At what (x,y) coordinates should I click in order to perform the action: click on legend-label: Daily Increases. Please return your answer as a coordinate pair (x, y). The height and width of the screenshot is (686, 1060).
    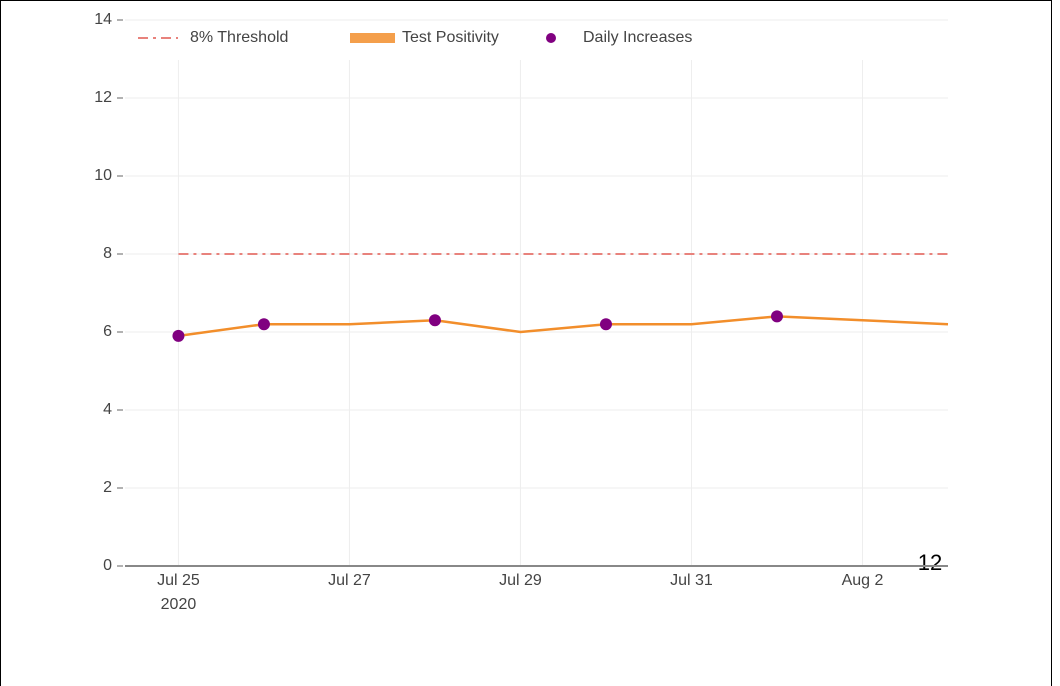
    Looking at the image, I should click on (637, 37).